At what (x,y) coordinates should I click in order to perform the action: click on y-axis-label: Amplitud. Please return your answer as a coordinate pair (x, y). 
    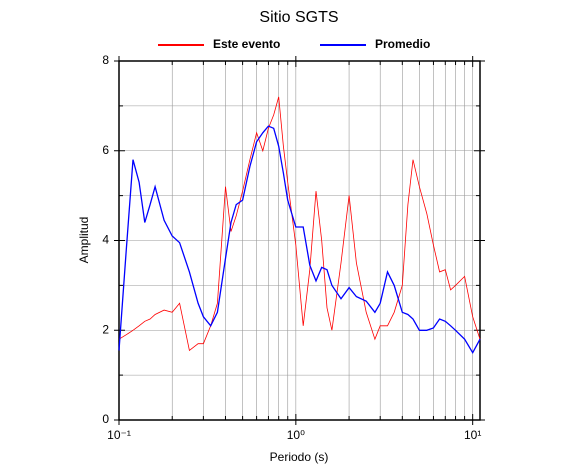
    Looking at the image, I should click on (84, 240).